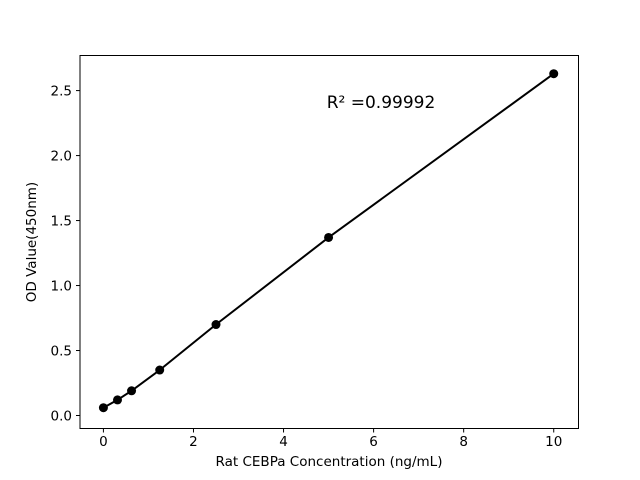 Image resolution: width=640 pixels, height=480 pixels. Describe the element at coordinates (61, 416) in the screenshot. I see `y-tick-label: 0.0` at that location.